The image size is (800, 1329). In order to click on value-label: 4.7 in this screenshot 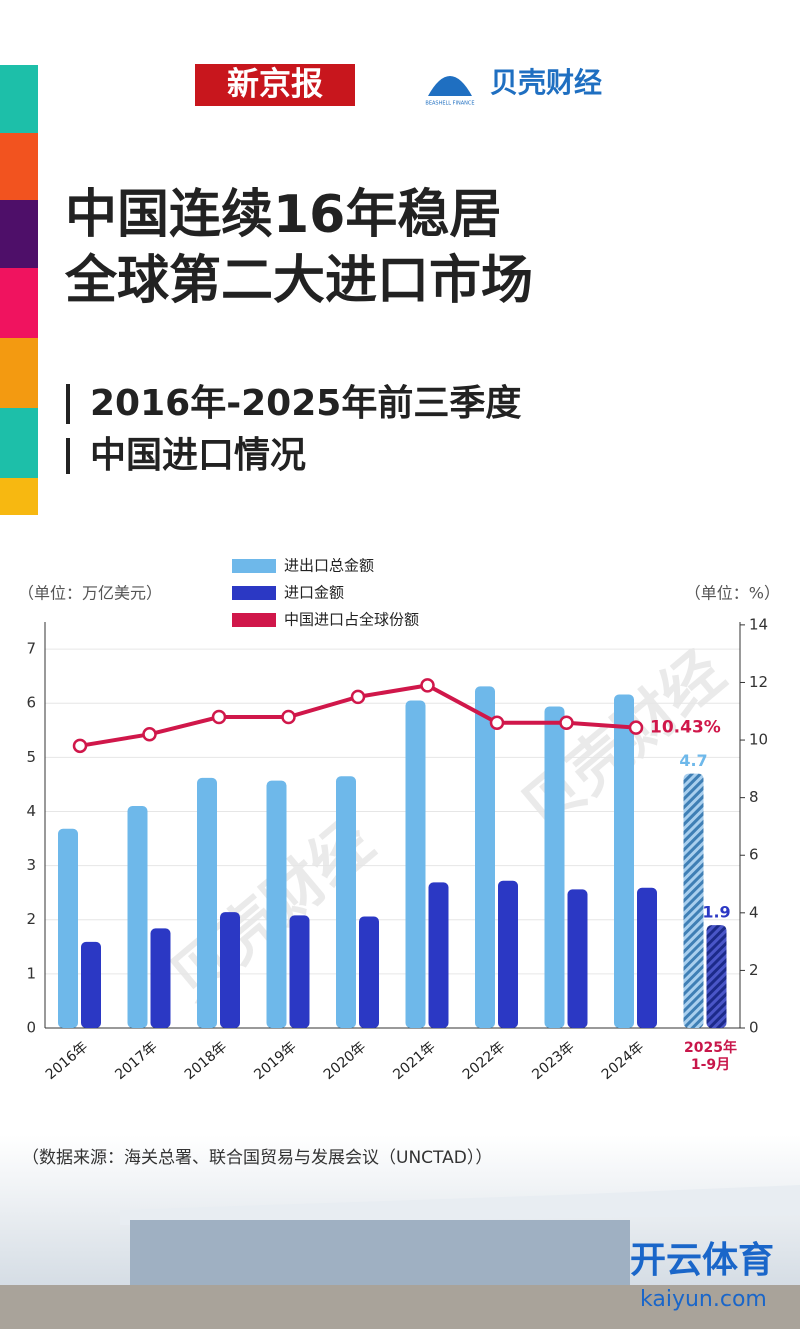, I will do `click(693, 760)`.